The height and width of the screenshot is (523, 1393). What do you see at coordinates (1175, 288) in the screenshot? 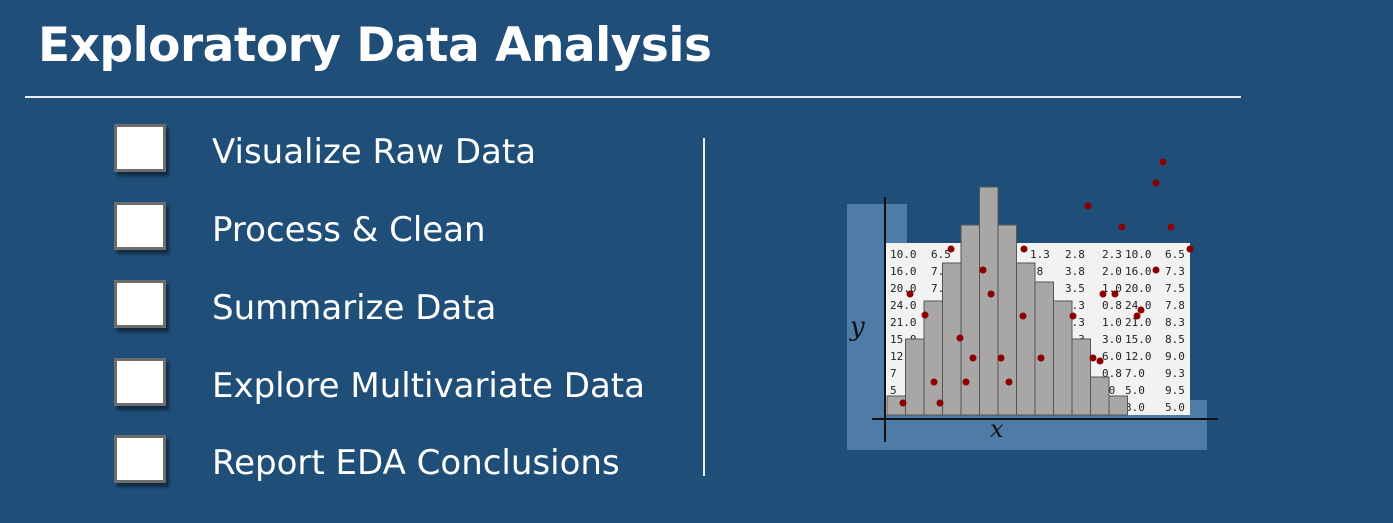
I see `table-cell: 7.5` at bounding box center [1175, 288].